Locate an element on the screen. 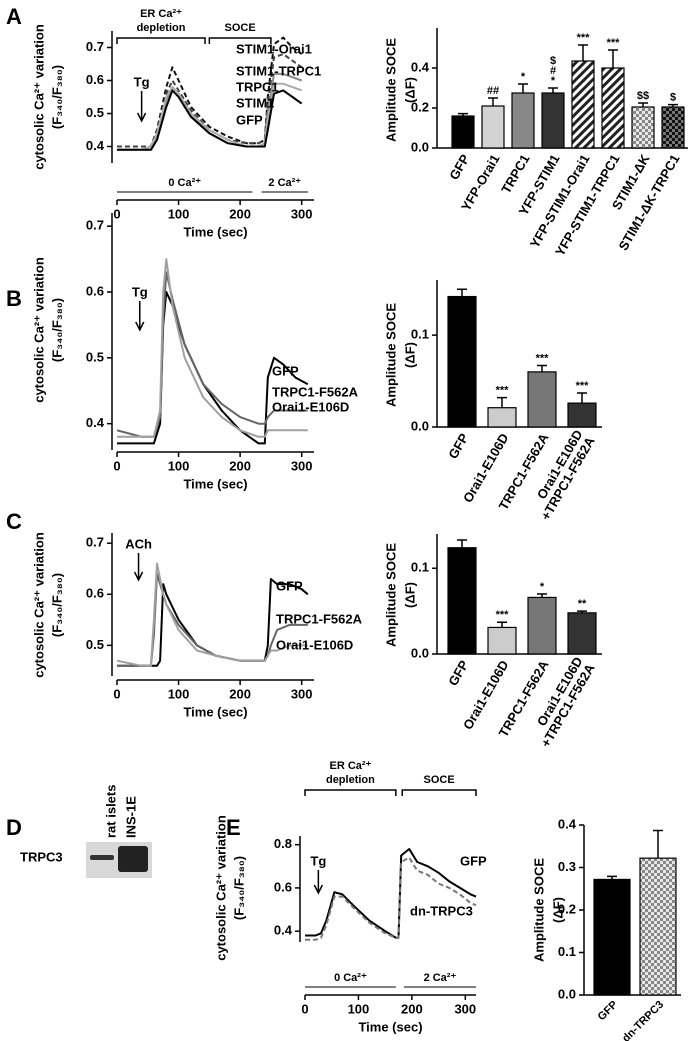  panel-label: E is located at coordinates (233, 827).